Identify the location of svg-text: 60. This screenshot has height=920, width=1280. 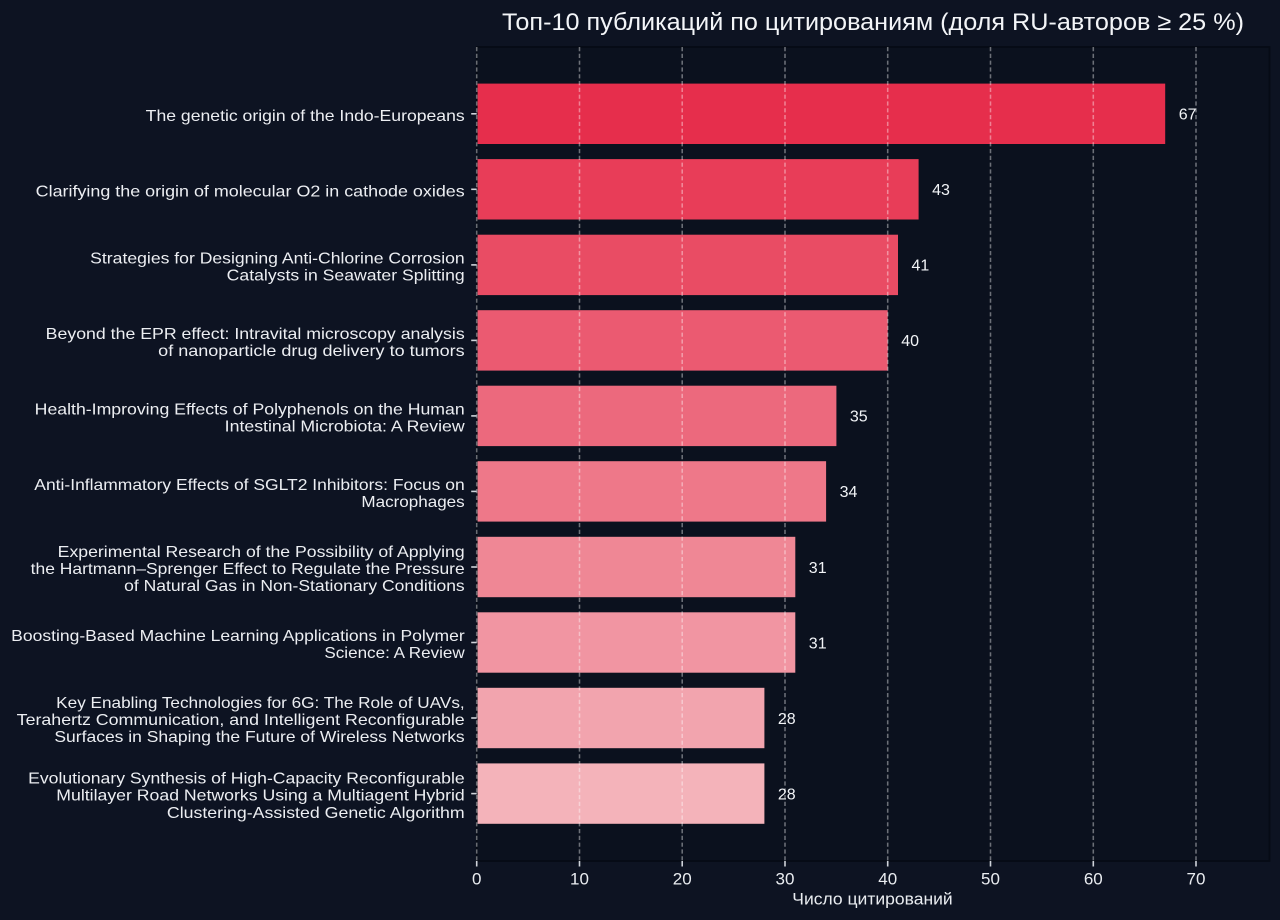
(1093, 879).